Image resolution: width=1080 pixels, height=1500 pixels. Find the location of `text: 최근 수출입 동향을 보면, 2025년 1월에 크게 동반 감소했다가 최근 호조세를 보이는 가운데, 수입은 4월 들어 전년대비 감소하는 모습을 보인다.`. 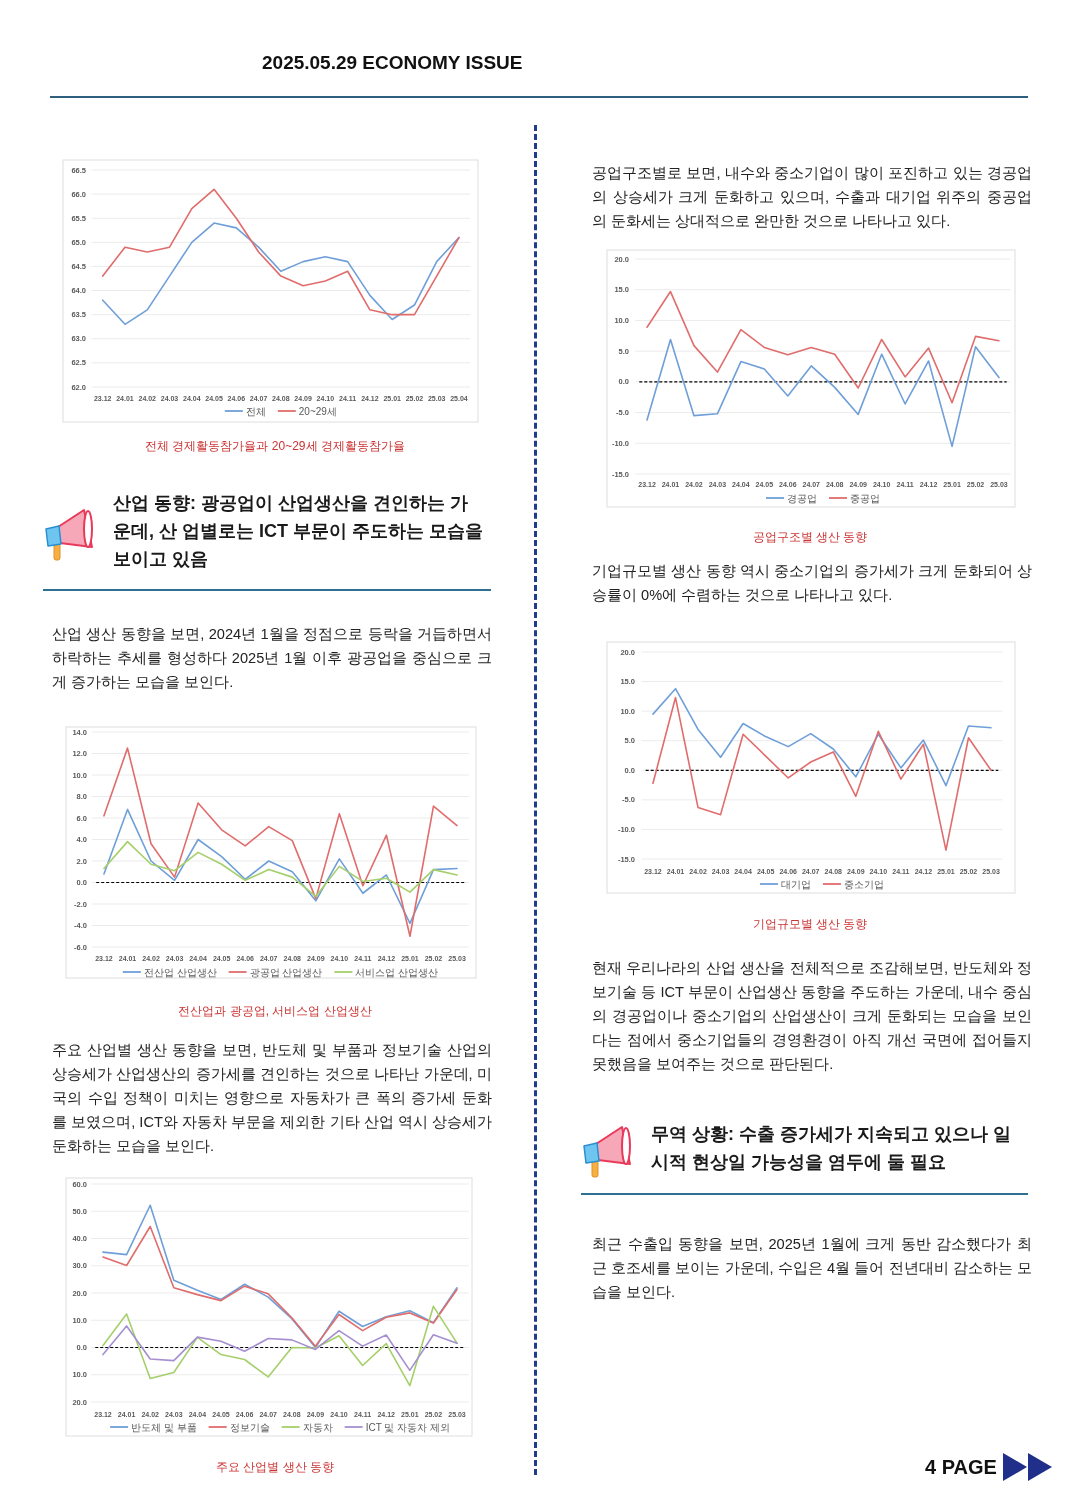

text: 최근 수출입 동향을 보면, 2025년 1월에 크게 동반 감소했다가 최근 호조세를 보이는 가운데, 수입은 4월 들어 전년대비 감소하는 모습을 보인다. is located at coordinates (812, 1268).